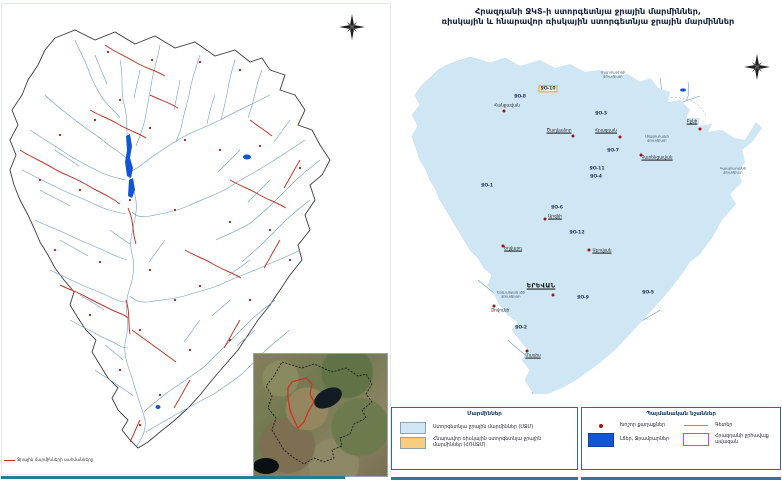  What do you see at coordinates (645, 439) in the screenshot?
I see `lakes-label: Լճեր, Ջրամբարներ` at bounding box center [645, 439].